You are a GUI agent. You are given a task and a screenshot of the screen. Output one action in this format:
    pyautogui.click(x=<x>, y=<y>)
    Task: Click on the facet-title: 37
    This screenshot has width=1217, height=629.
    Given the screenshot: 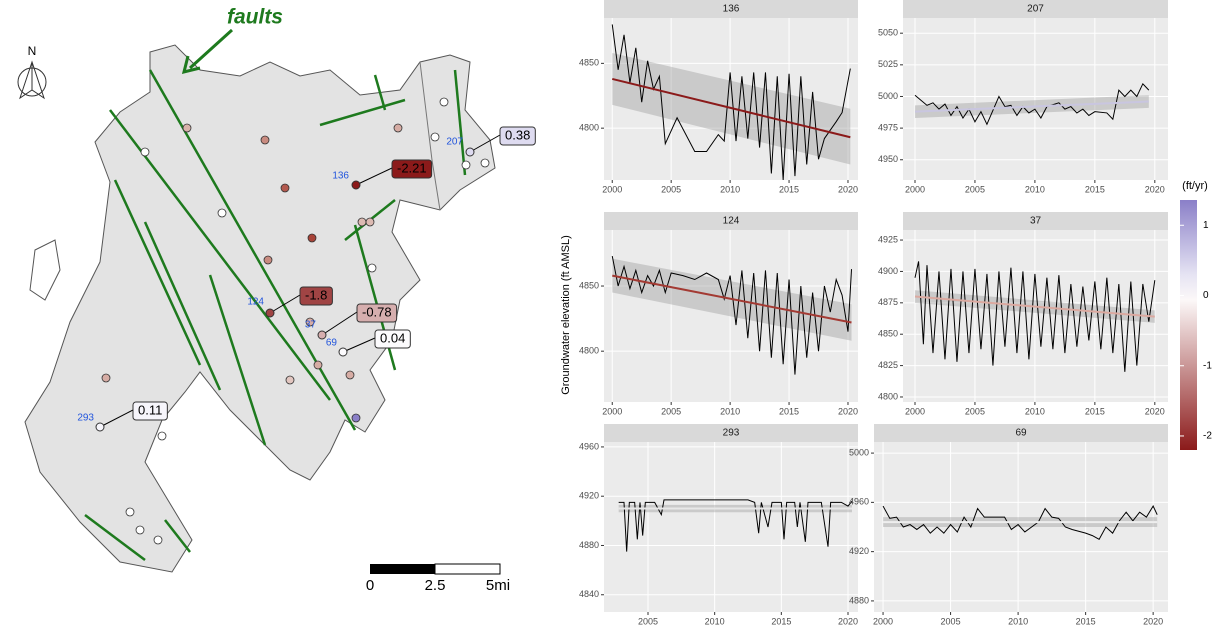 What is the action you would take?
    pyautogui.click(x=1036, y=221)
    